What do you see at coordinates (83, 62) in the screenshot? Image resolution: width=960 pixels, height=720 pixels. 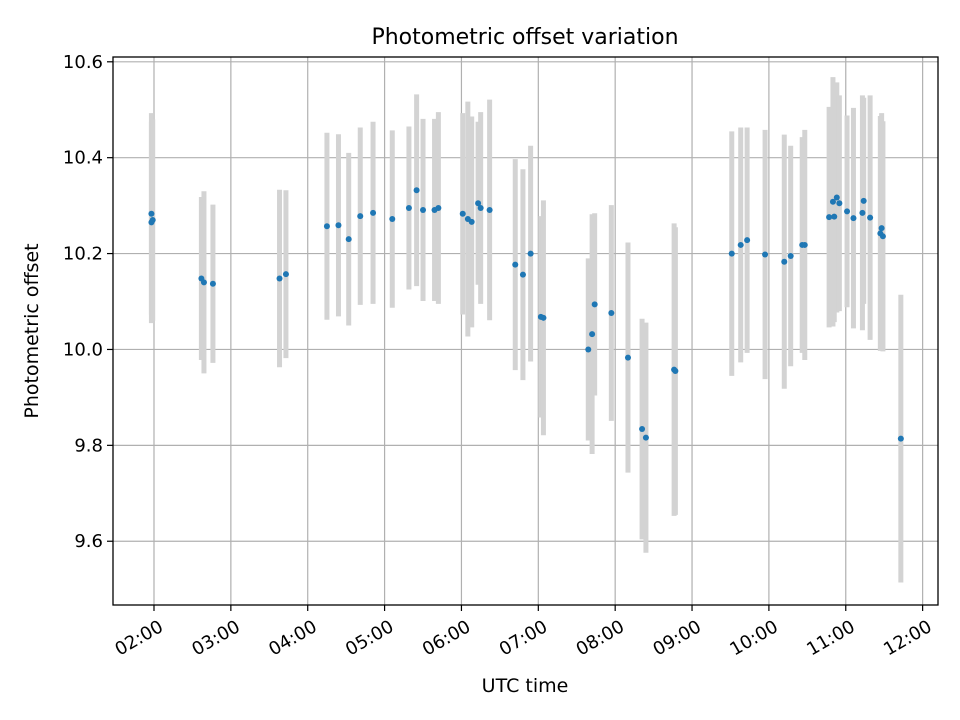 I see `y-tick-label: 10.6` at bounding box center [83, 62].